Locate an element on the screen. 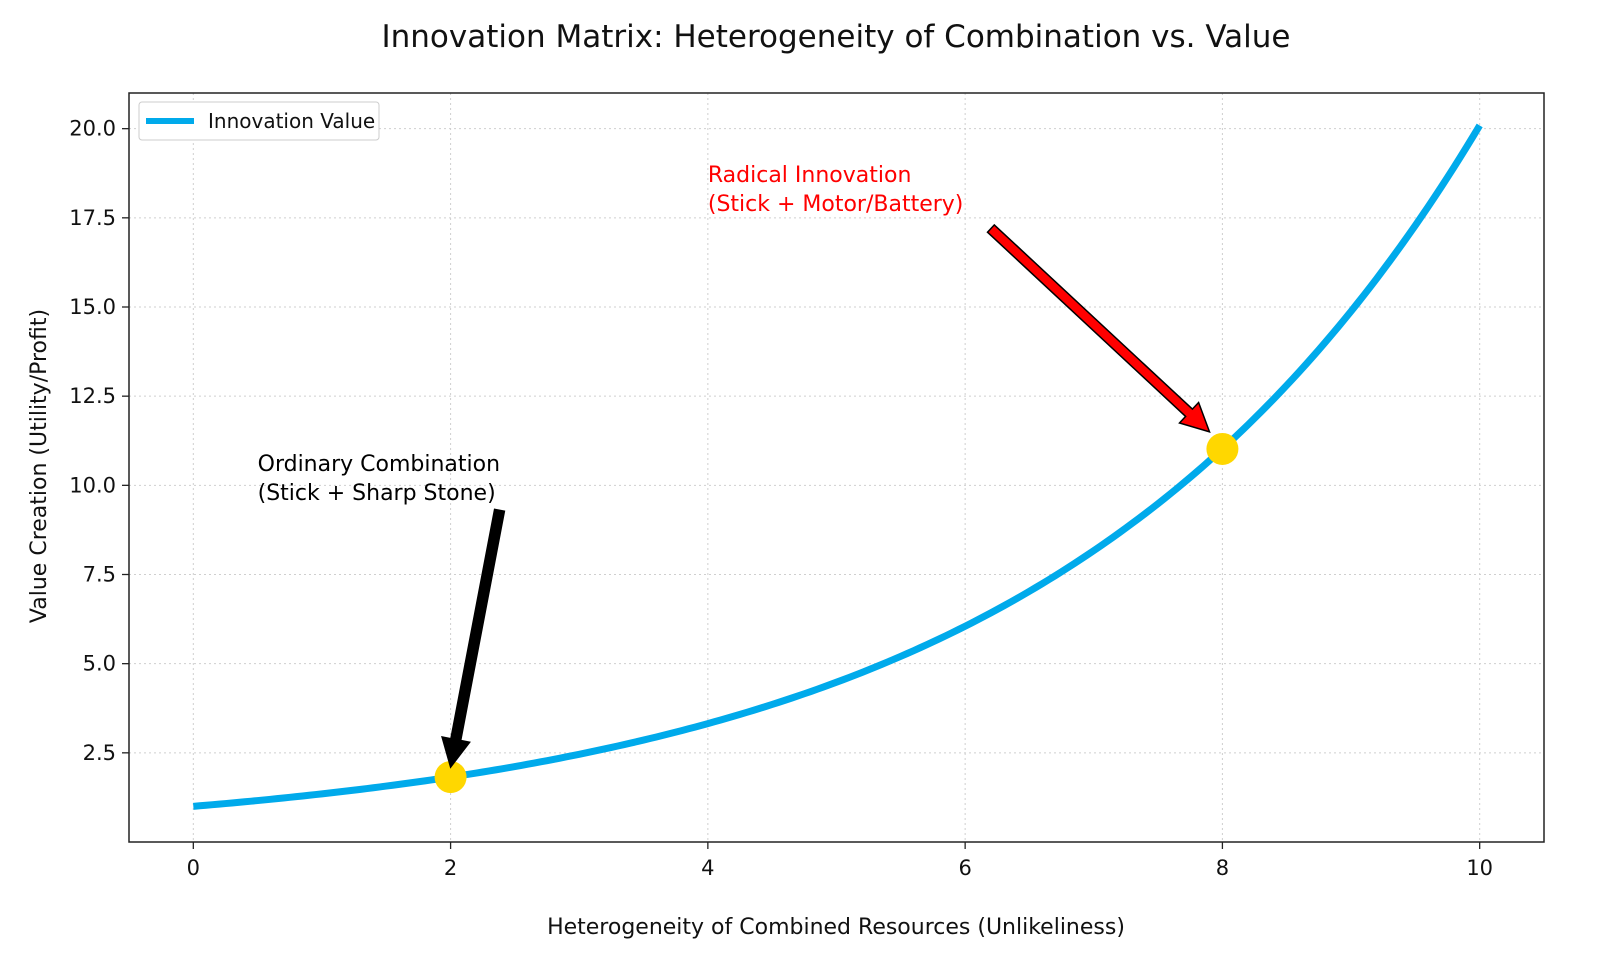 Image resolution: width=1600 pixels, height=960 pixels. y-tick-label: 10.0 is located at coordinates (92, 485).